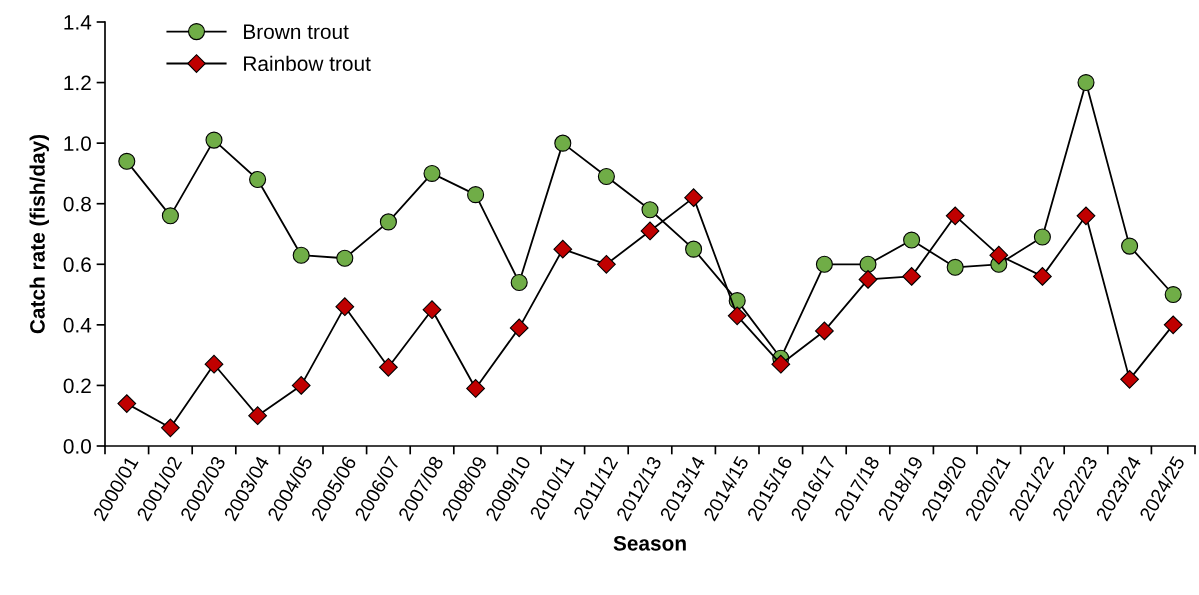  What do you see at coordinates (307, 63) in the screenshot?
I see `legend-label: Rainbow trout` at bounding box center [307, 63].